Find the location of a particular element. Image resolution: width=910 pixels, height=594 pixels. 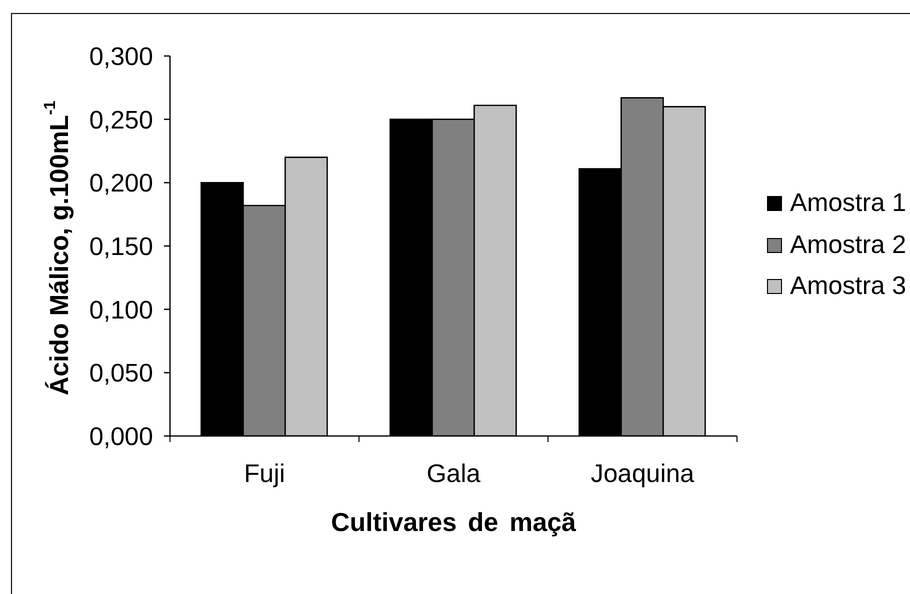

x-tick-label: Joaquina is located at coordinates (643, 474).